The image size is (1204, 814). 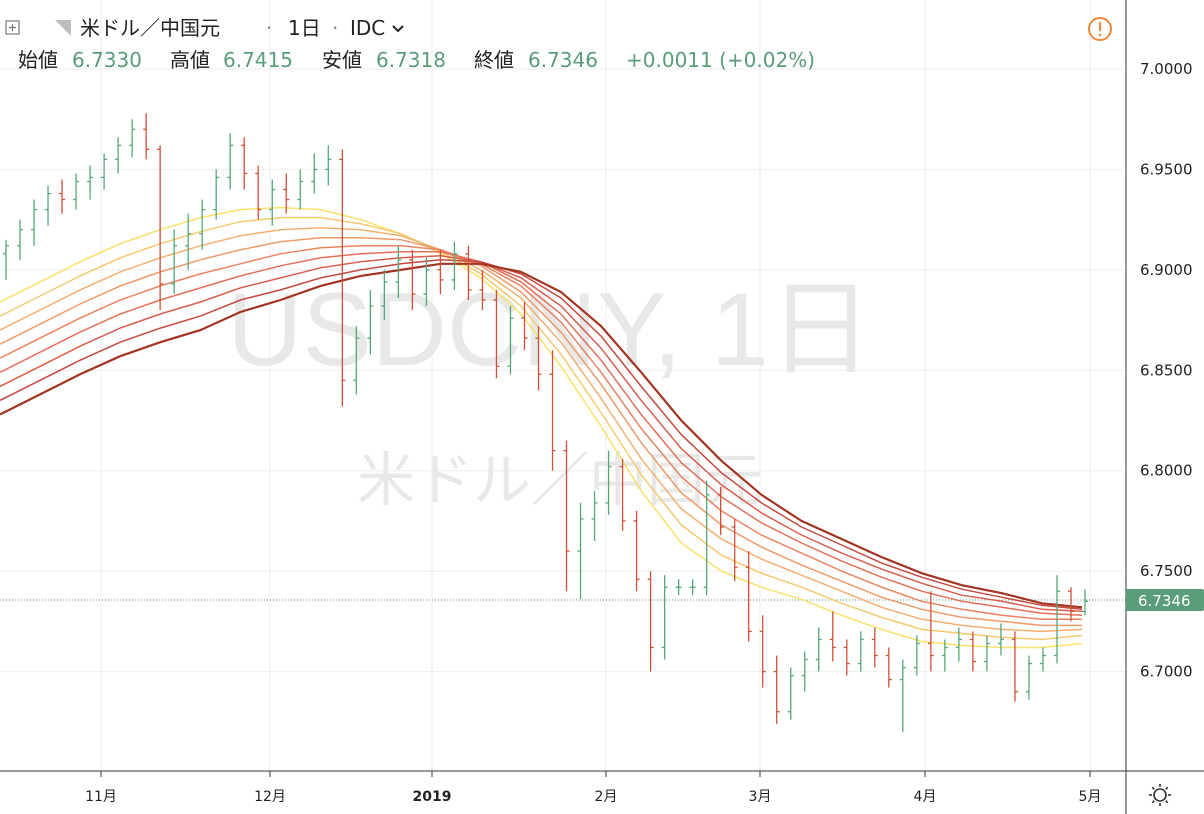 I want to click on last-price-tag: 6.7346, so click(x=1165, y=600).